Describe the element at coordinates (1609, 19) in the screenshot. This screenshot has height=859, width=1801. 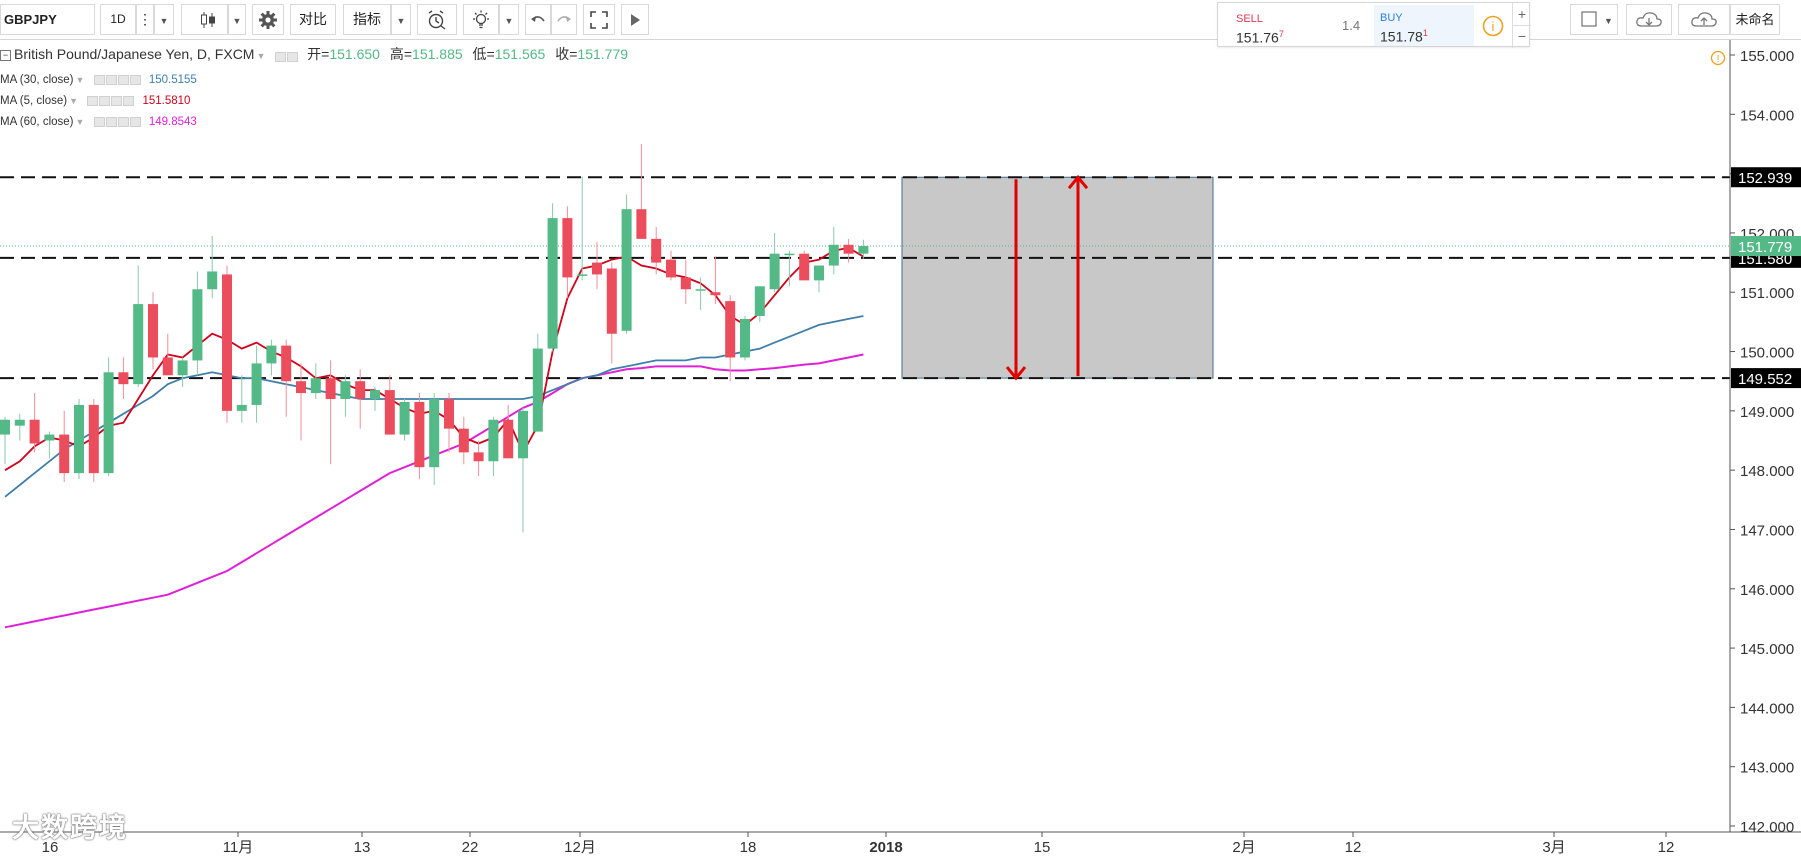
I see `drawing-color-dropdown: ▼` at that location.